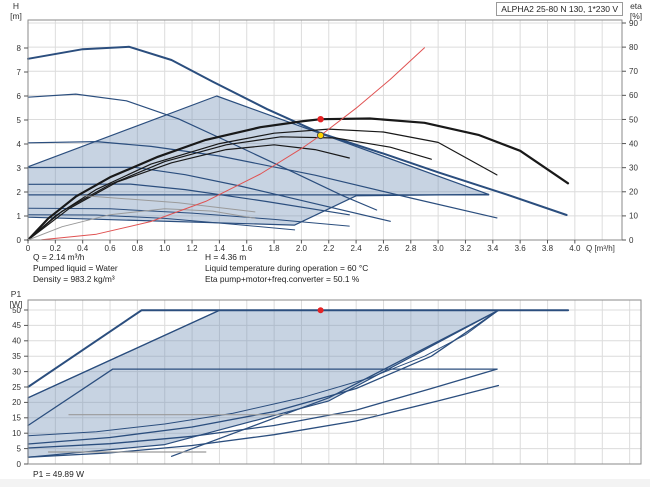  Describe the element at coordinates (247, 248) in the screenshot. I see `svg-text: 1.6` at that location.